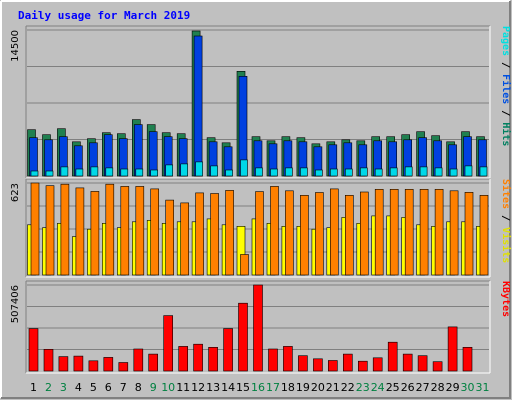 The image size is (512, 400). What do you see at coordinates (138, 387) in the screenshot?
I see `day-label: 8` at bounding box center [138, 387].